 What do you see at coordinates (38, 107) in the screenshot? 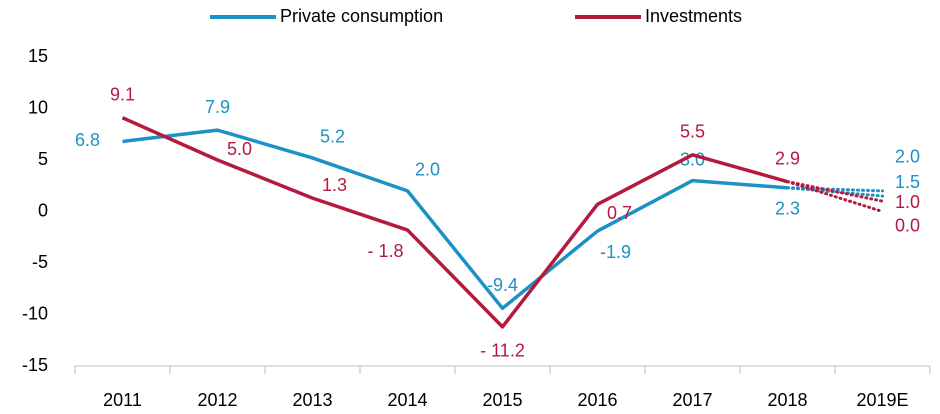
I see `y-tick-label: 10` at bounding box center [38, 107].